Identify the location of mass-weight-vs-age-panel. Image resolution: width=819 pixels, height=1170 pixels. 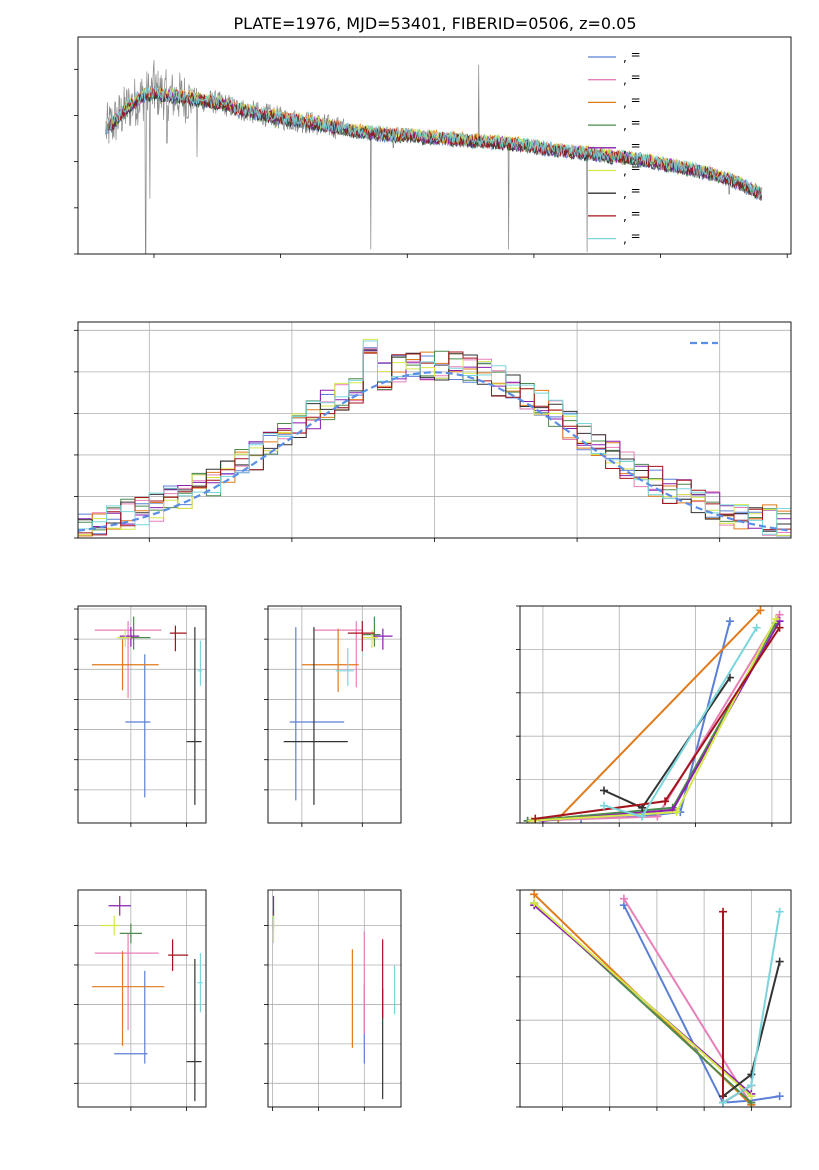
(654, 716).